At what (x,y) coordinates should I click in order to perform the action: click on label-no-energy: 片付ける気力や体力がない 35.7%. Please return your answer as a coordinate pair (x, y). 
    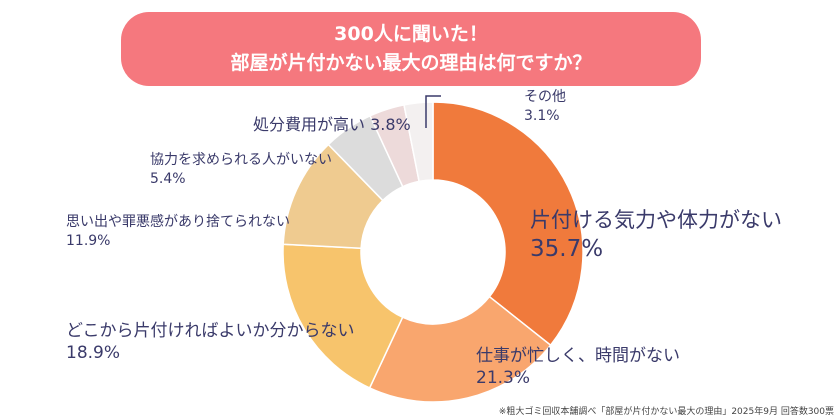
    Looking at the image, I should click on (656, 235).